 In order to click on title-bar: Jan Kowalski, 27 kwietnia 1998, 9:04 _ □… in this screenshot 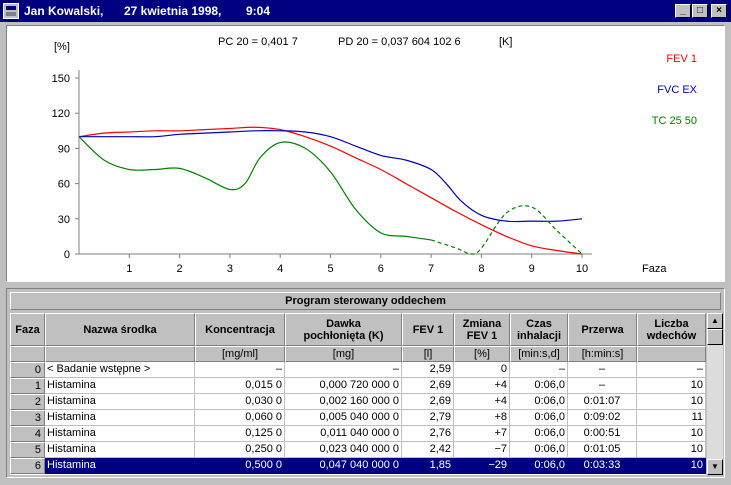, I will do `click(365, 11)`.